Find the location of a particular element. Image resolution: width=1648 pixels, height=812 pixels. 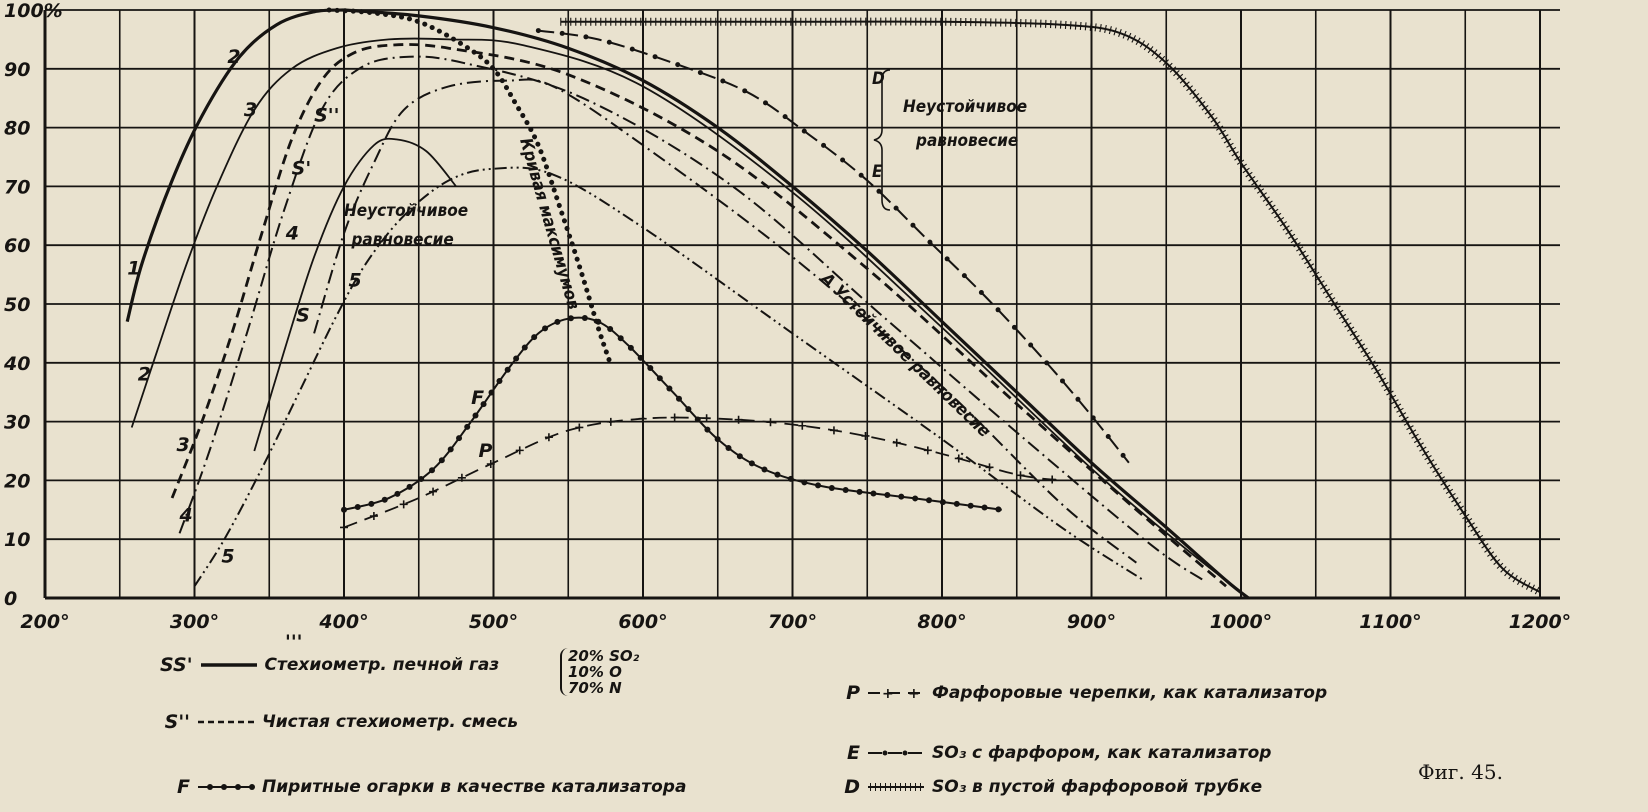

legend-symbol-cross-hatched is located at coordinates (896, 787).